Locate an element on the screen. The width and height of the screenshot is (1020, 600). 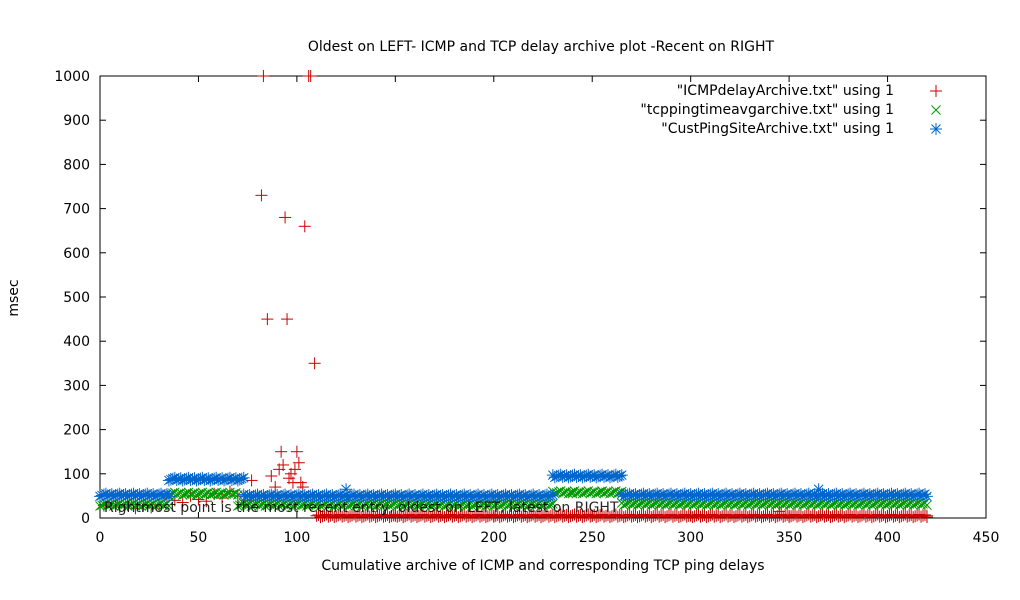
x-tick-label: 150 is located at coordinates (395, 538).